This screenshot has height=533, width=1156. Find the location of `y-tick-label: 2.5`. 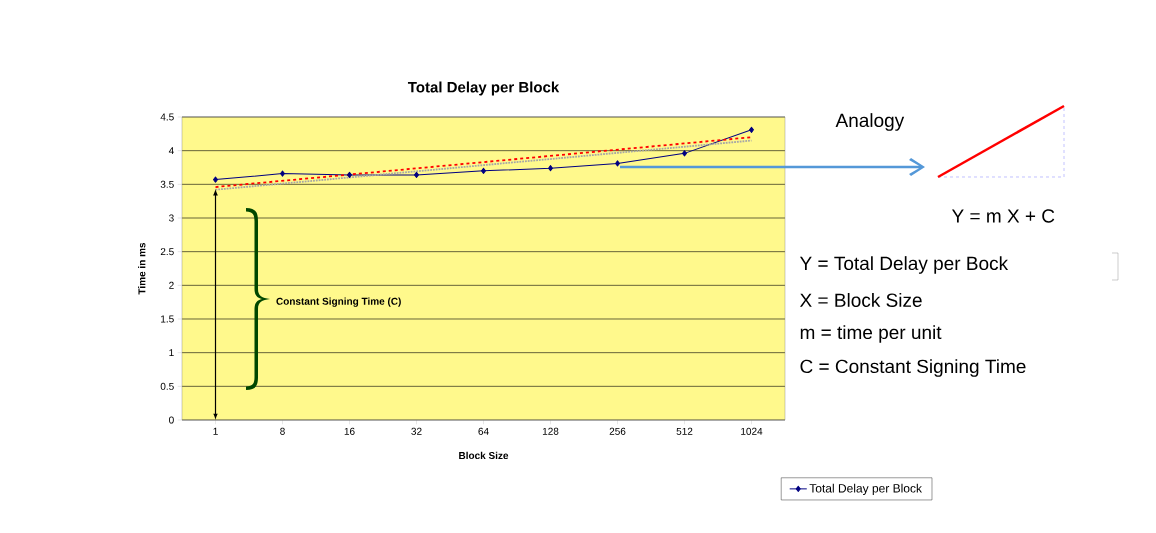

y-tick-label: 2.5 is located at coordinates (167, 252).